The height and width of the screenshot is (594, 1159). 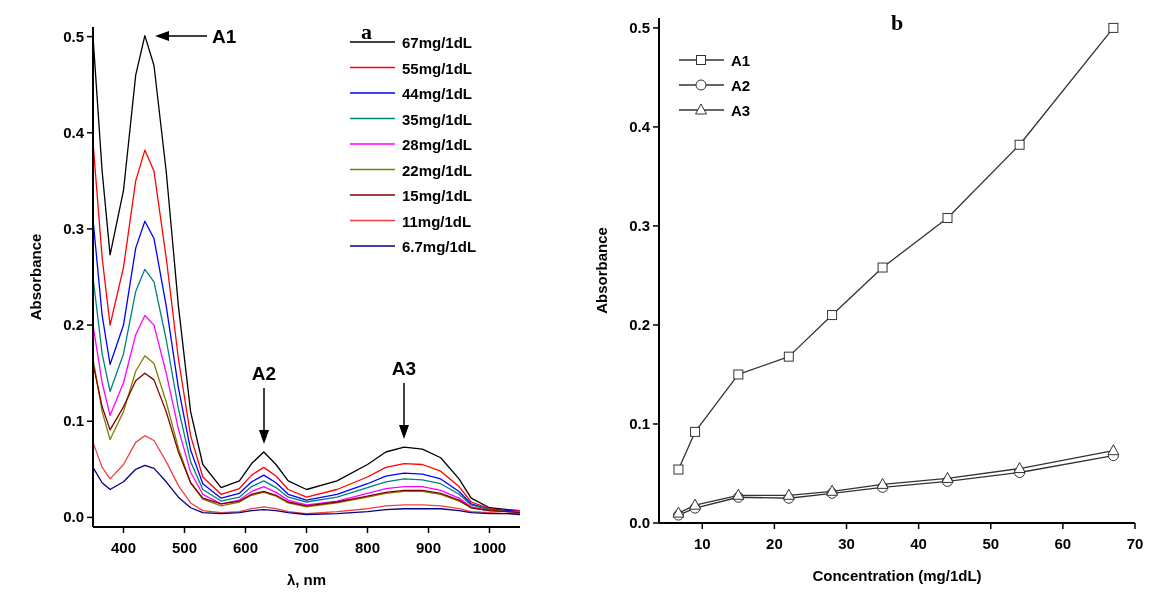 I want to click on x-tick-label: 10, so click(x=702, y=543).